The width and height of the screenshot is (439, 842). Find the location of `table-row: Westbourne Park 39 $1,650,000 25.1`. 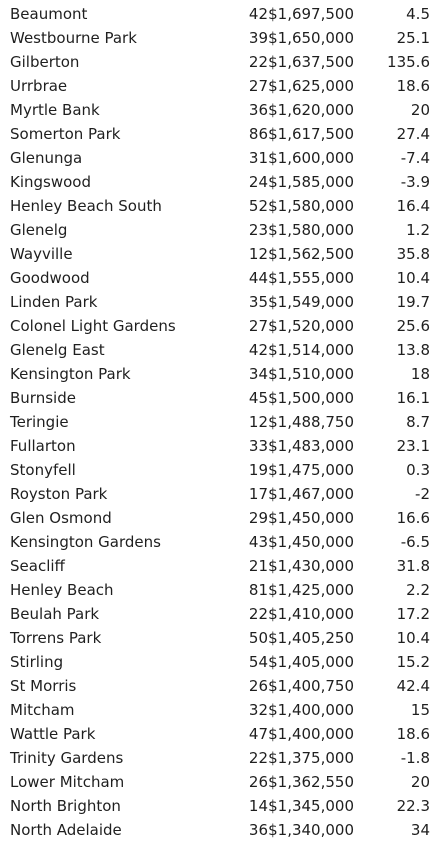

table-row: Westbourne Park 39 $1,650,000 25.1 is located at coordinates (219, 38).